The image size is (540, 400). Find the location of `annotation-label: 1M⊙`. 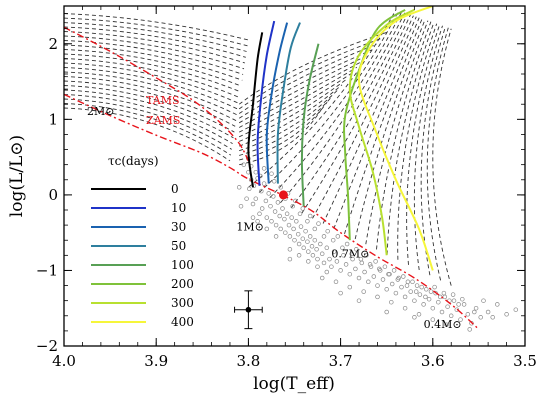

annotation-label: 1M⊙ is located at coordinates (249, 226).